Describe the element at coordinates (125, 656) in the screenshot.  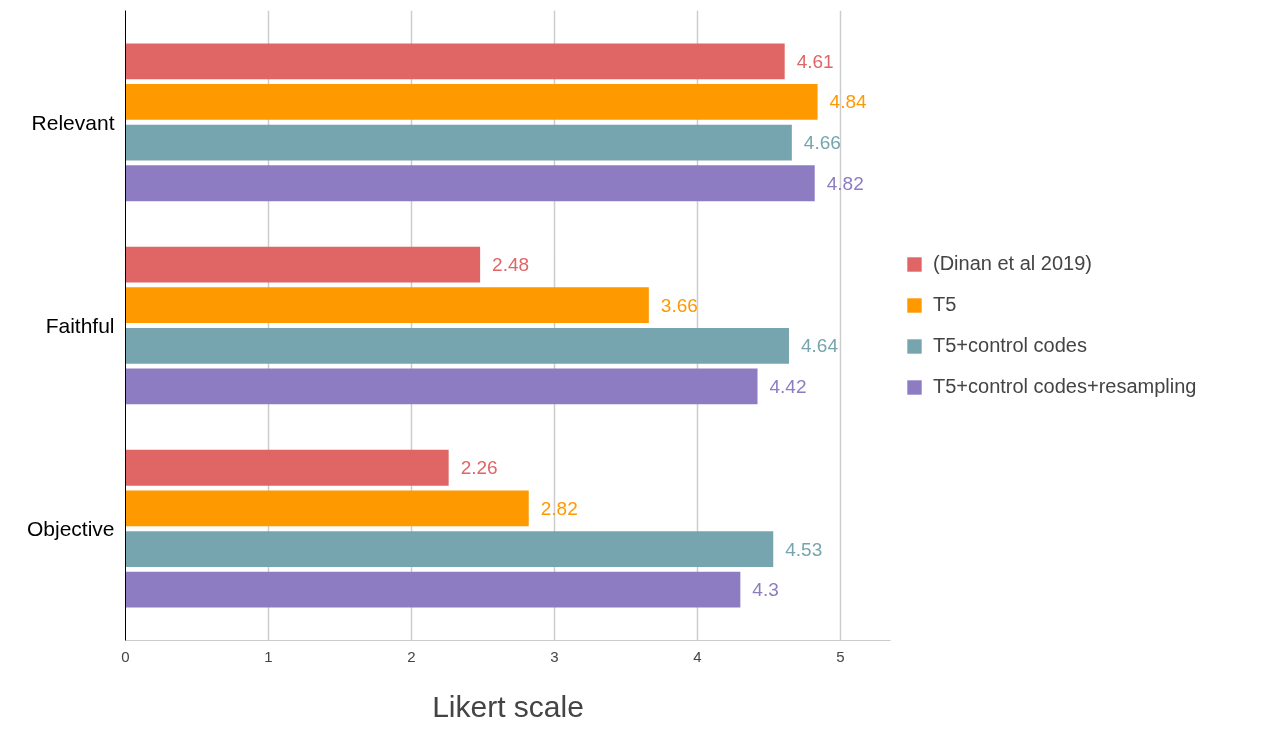
I see `x-tick-label: 0` at that location.